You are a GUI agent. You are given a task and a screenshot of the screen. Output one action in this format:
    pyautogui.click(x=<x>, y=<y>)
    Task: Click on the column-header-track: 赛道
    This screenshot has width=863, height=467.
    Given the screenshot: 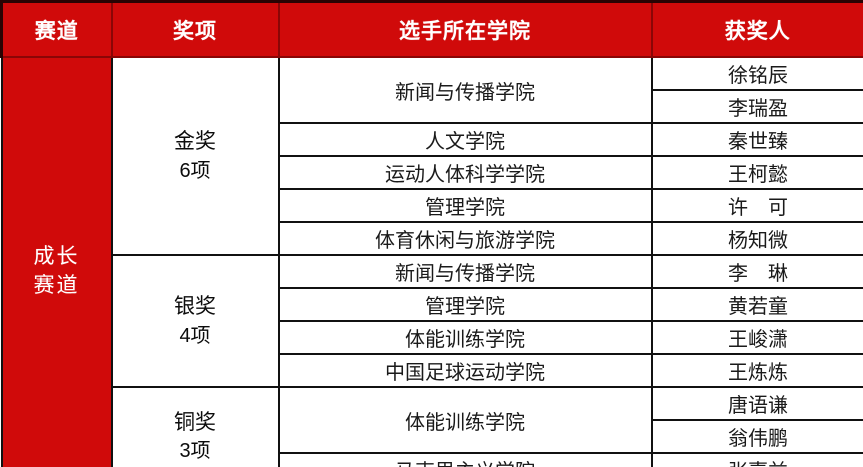 What is the action you would take?
    pyautogui.click(x=56, y=29)
    